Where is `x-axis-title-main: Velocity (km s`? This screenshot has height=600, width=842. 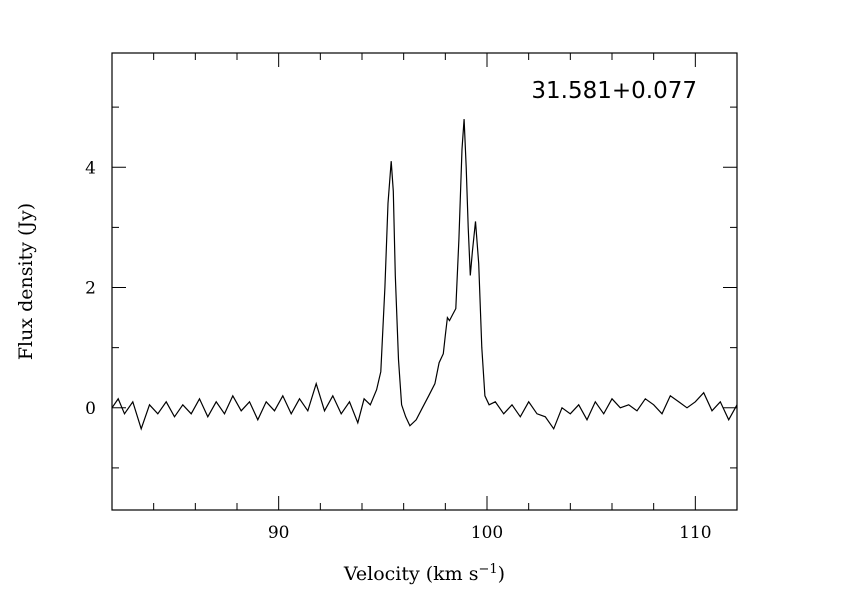
x-axis-title-main: Velocity (km s is located at coordinates (411, 574).